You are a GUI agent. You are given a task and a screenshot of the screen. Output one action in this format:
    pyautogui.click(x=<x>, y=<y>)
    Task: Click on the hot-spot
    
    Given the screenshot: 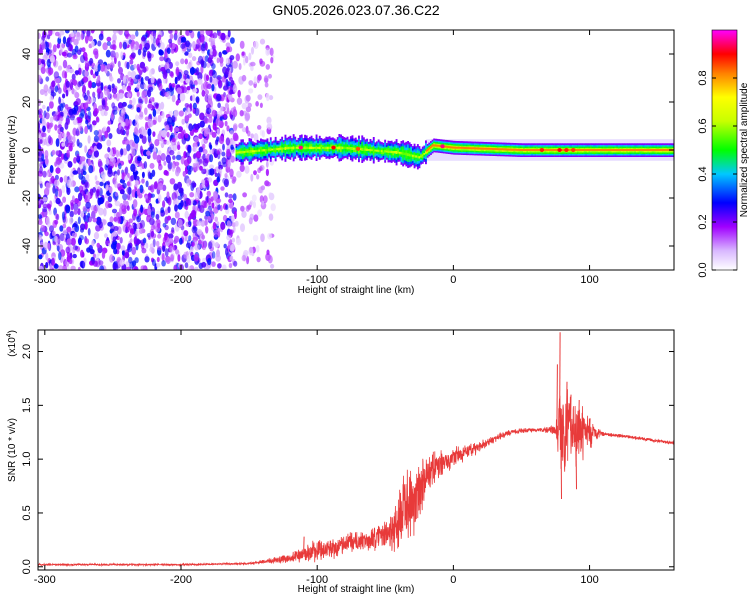 What is the action you would take?
    pyautogui.click(x=300, y=147)
    